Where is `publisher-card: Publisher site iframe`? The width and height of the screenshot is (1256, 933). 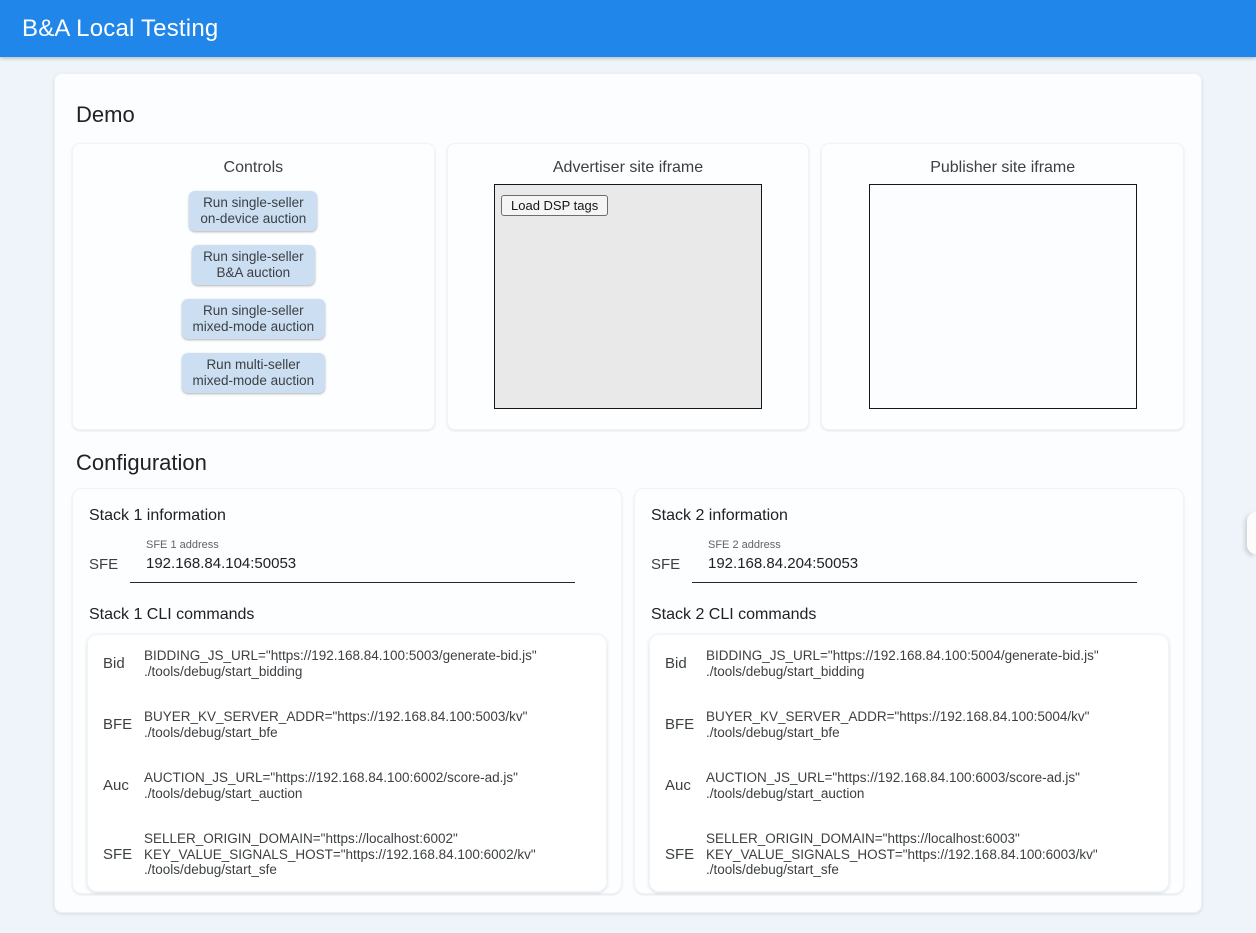
publisher-card: Publisher site iframe is located at coordinates (1003, 286).